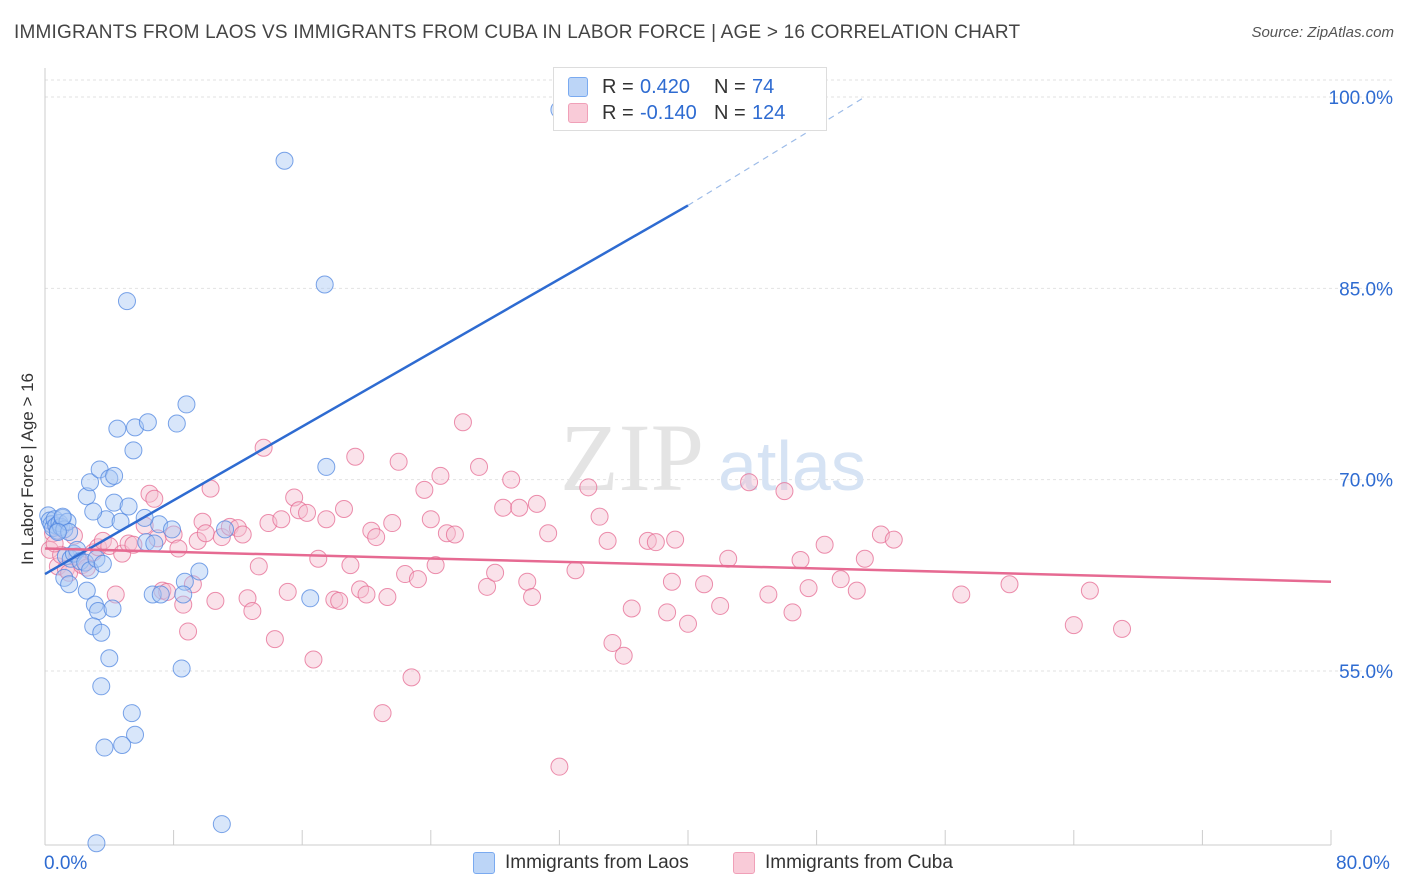 Image resolution: width=1406 pixels, height=892 pixels. What do you see at coordinates (1366, 481) in the screenshot?
I see `y-tick-label: 70.0%` at bounding box center [1366, 481].